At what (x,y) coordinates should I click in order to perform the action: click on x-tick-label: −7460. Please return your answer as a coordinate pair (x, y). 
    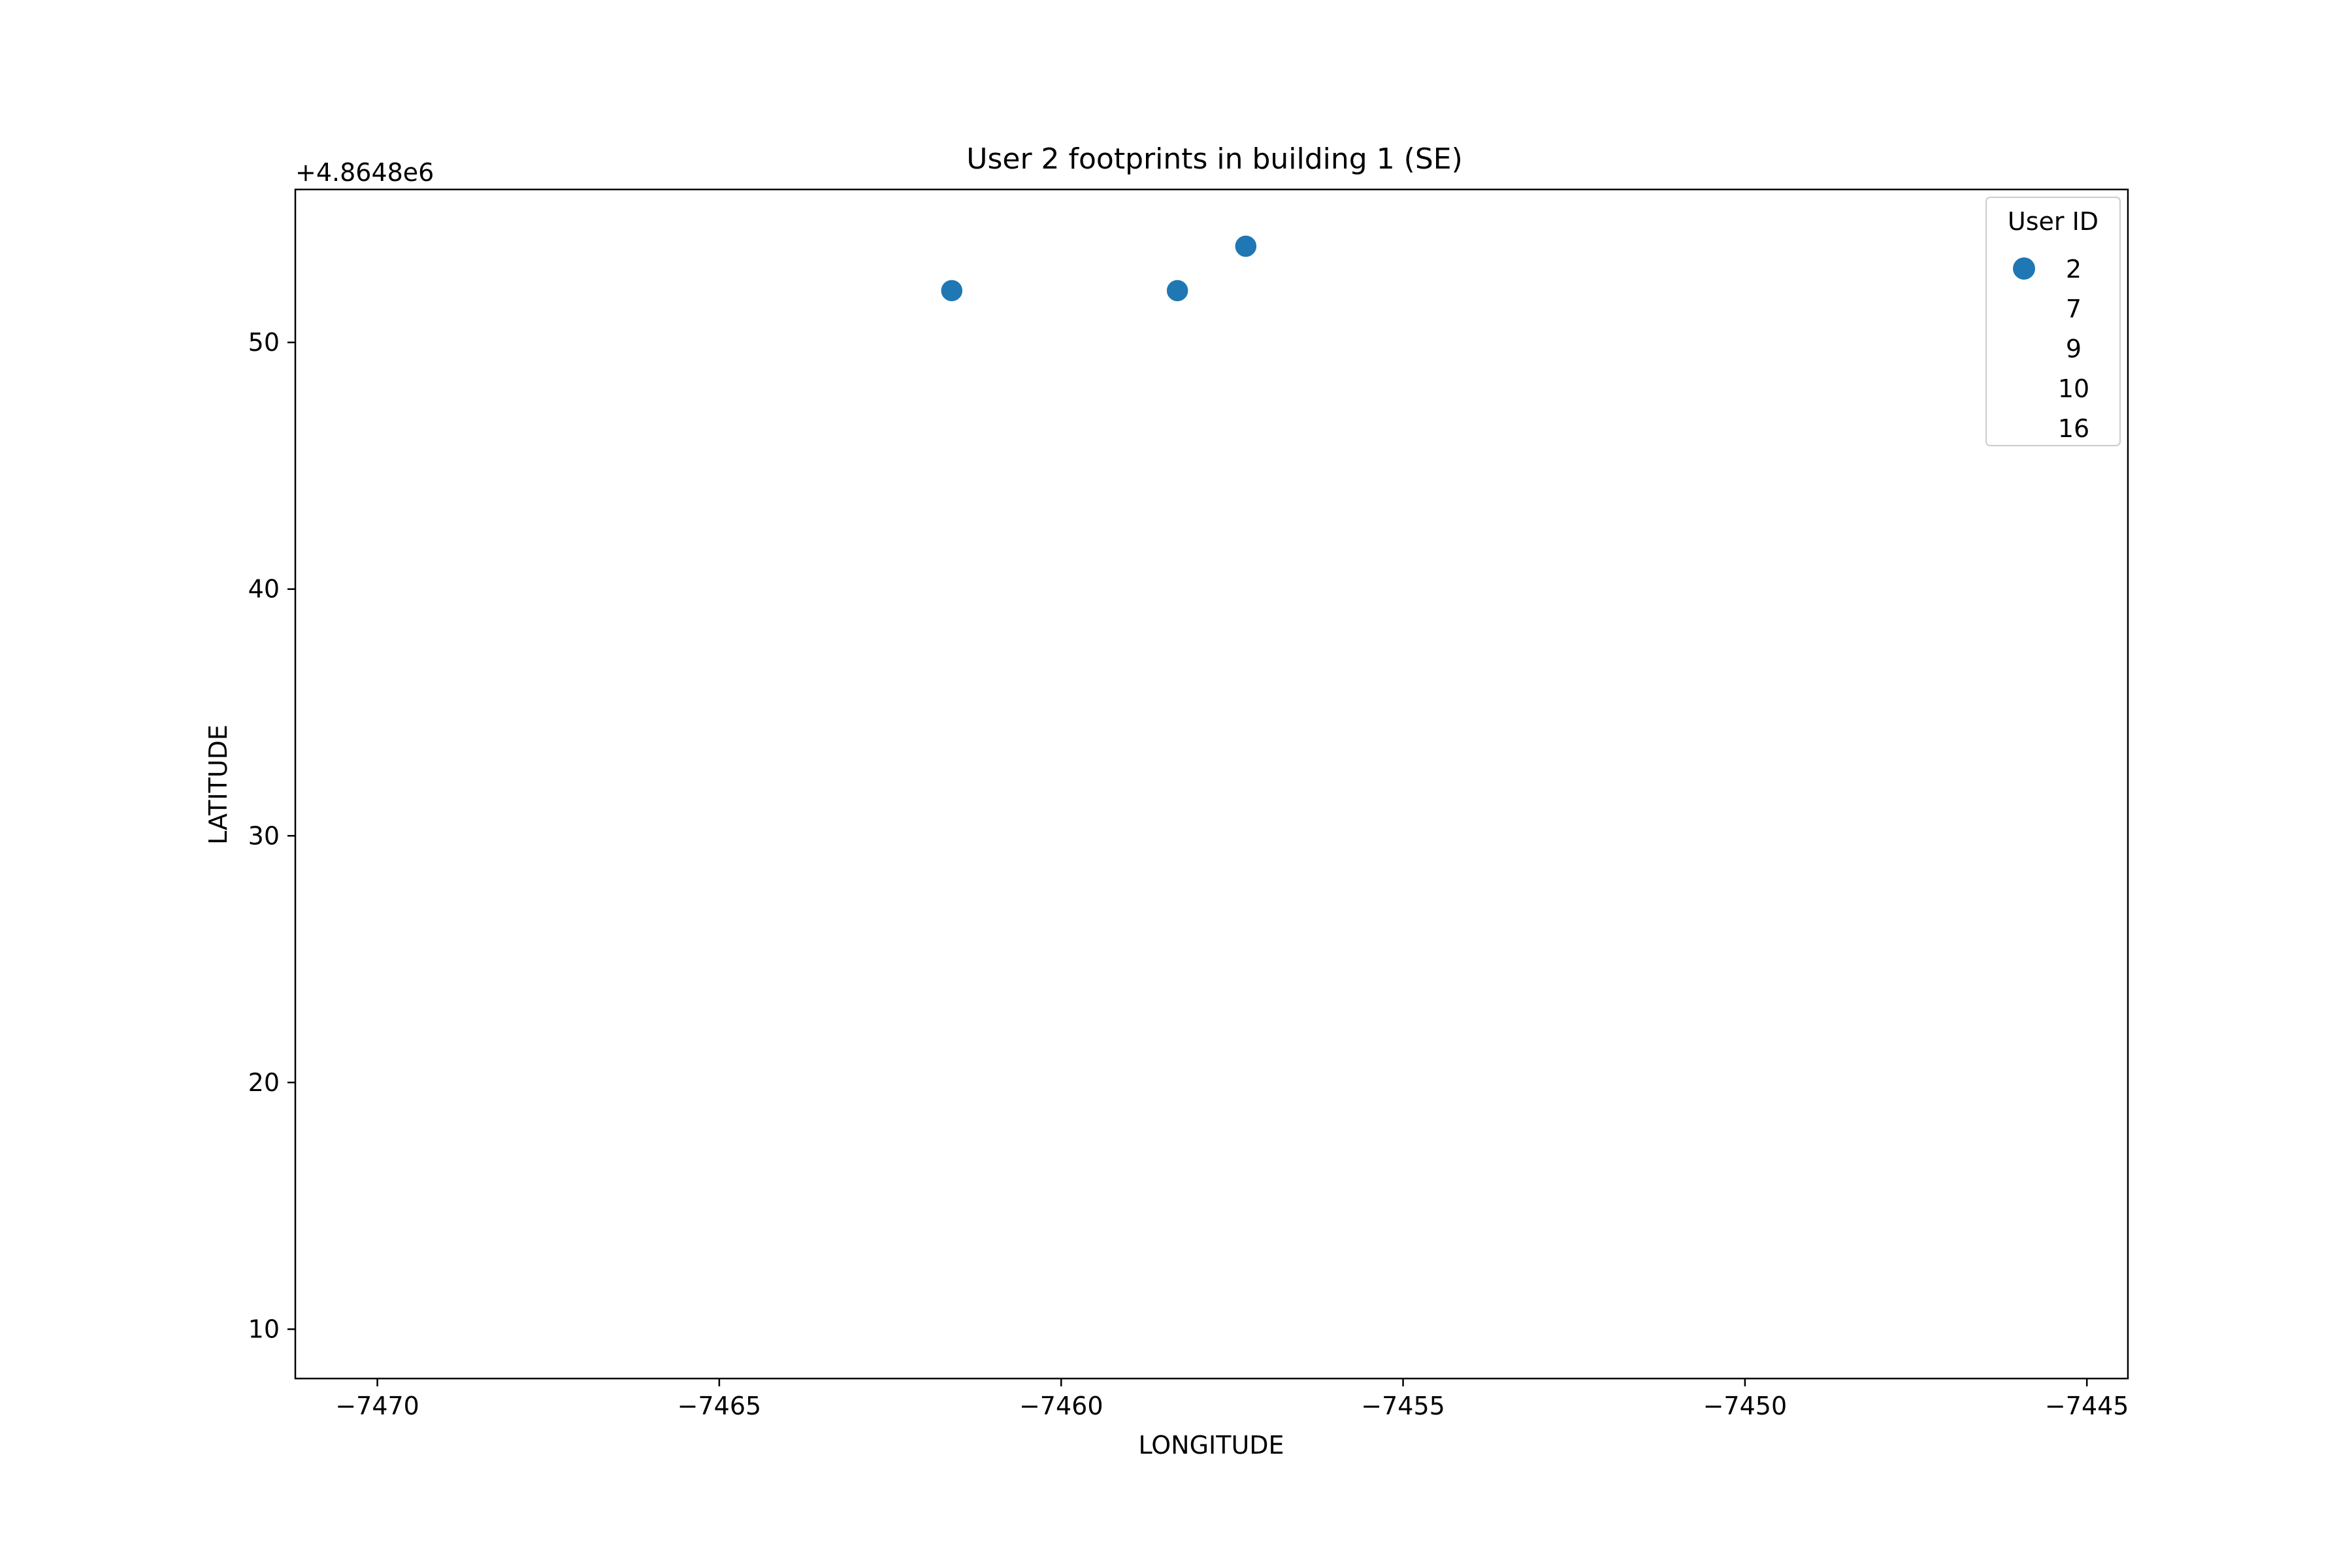
    Looking at the image, I should click on (1061, 1406).